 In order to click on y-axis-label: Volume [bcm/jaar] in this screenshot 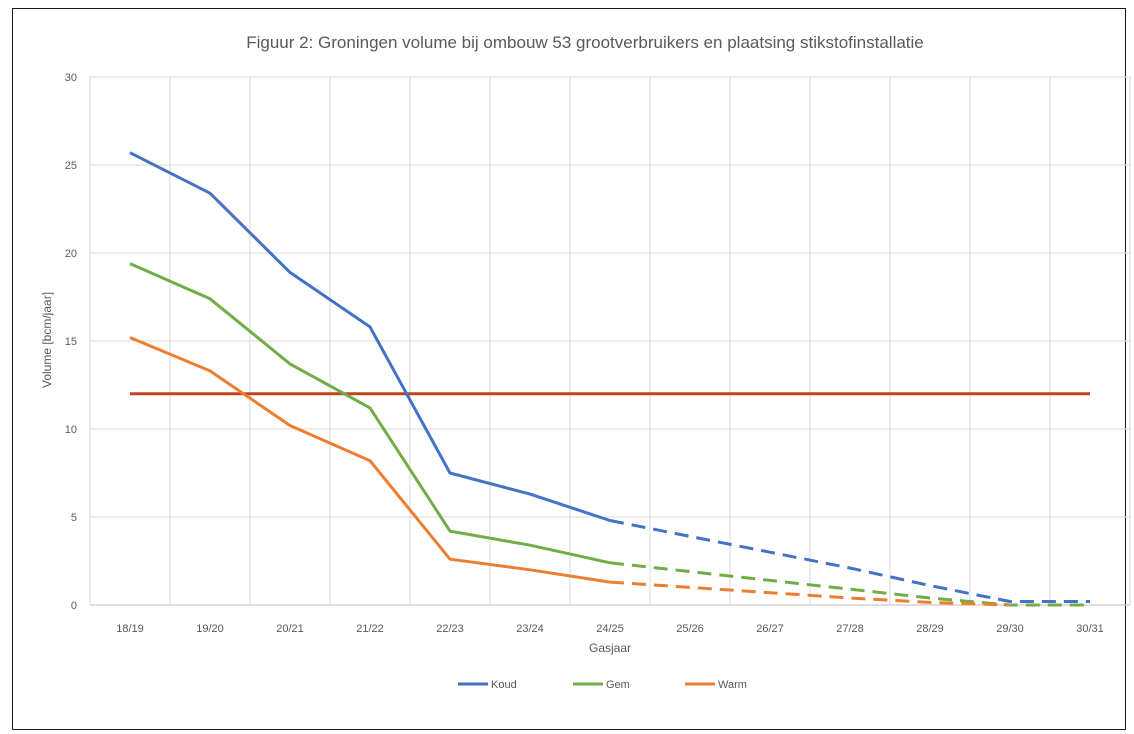, I will do `click(47, 340)`.